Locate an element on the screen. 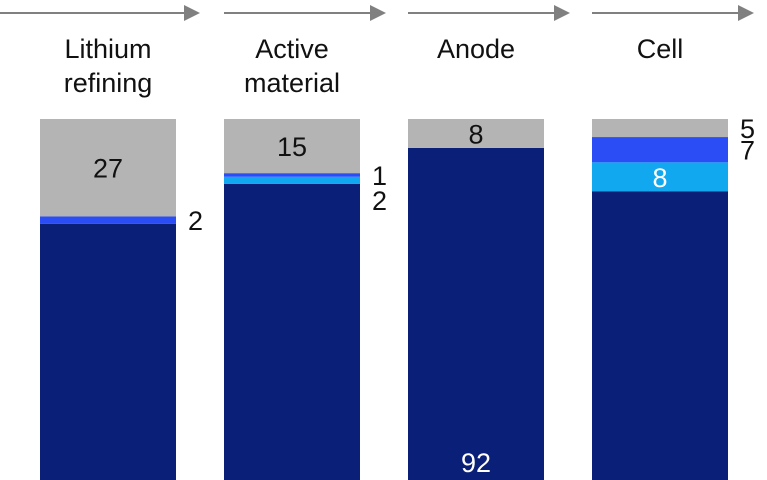 The image size is (767, 480). data-label-cell-blue-segment: 7 is located at coordinates (747, 151).